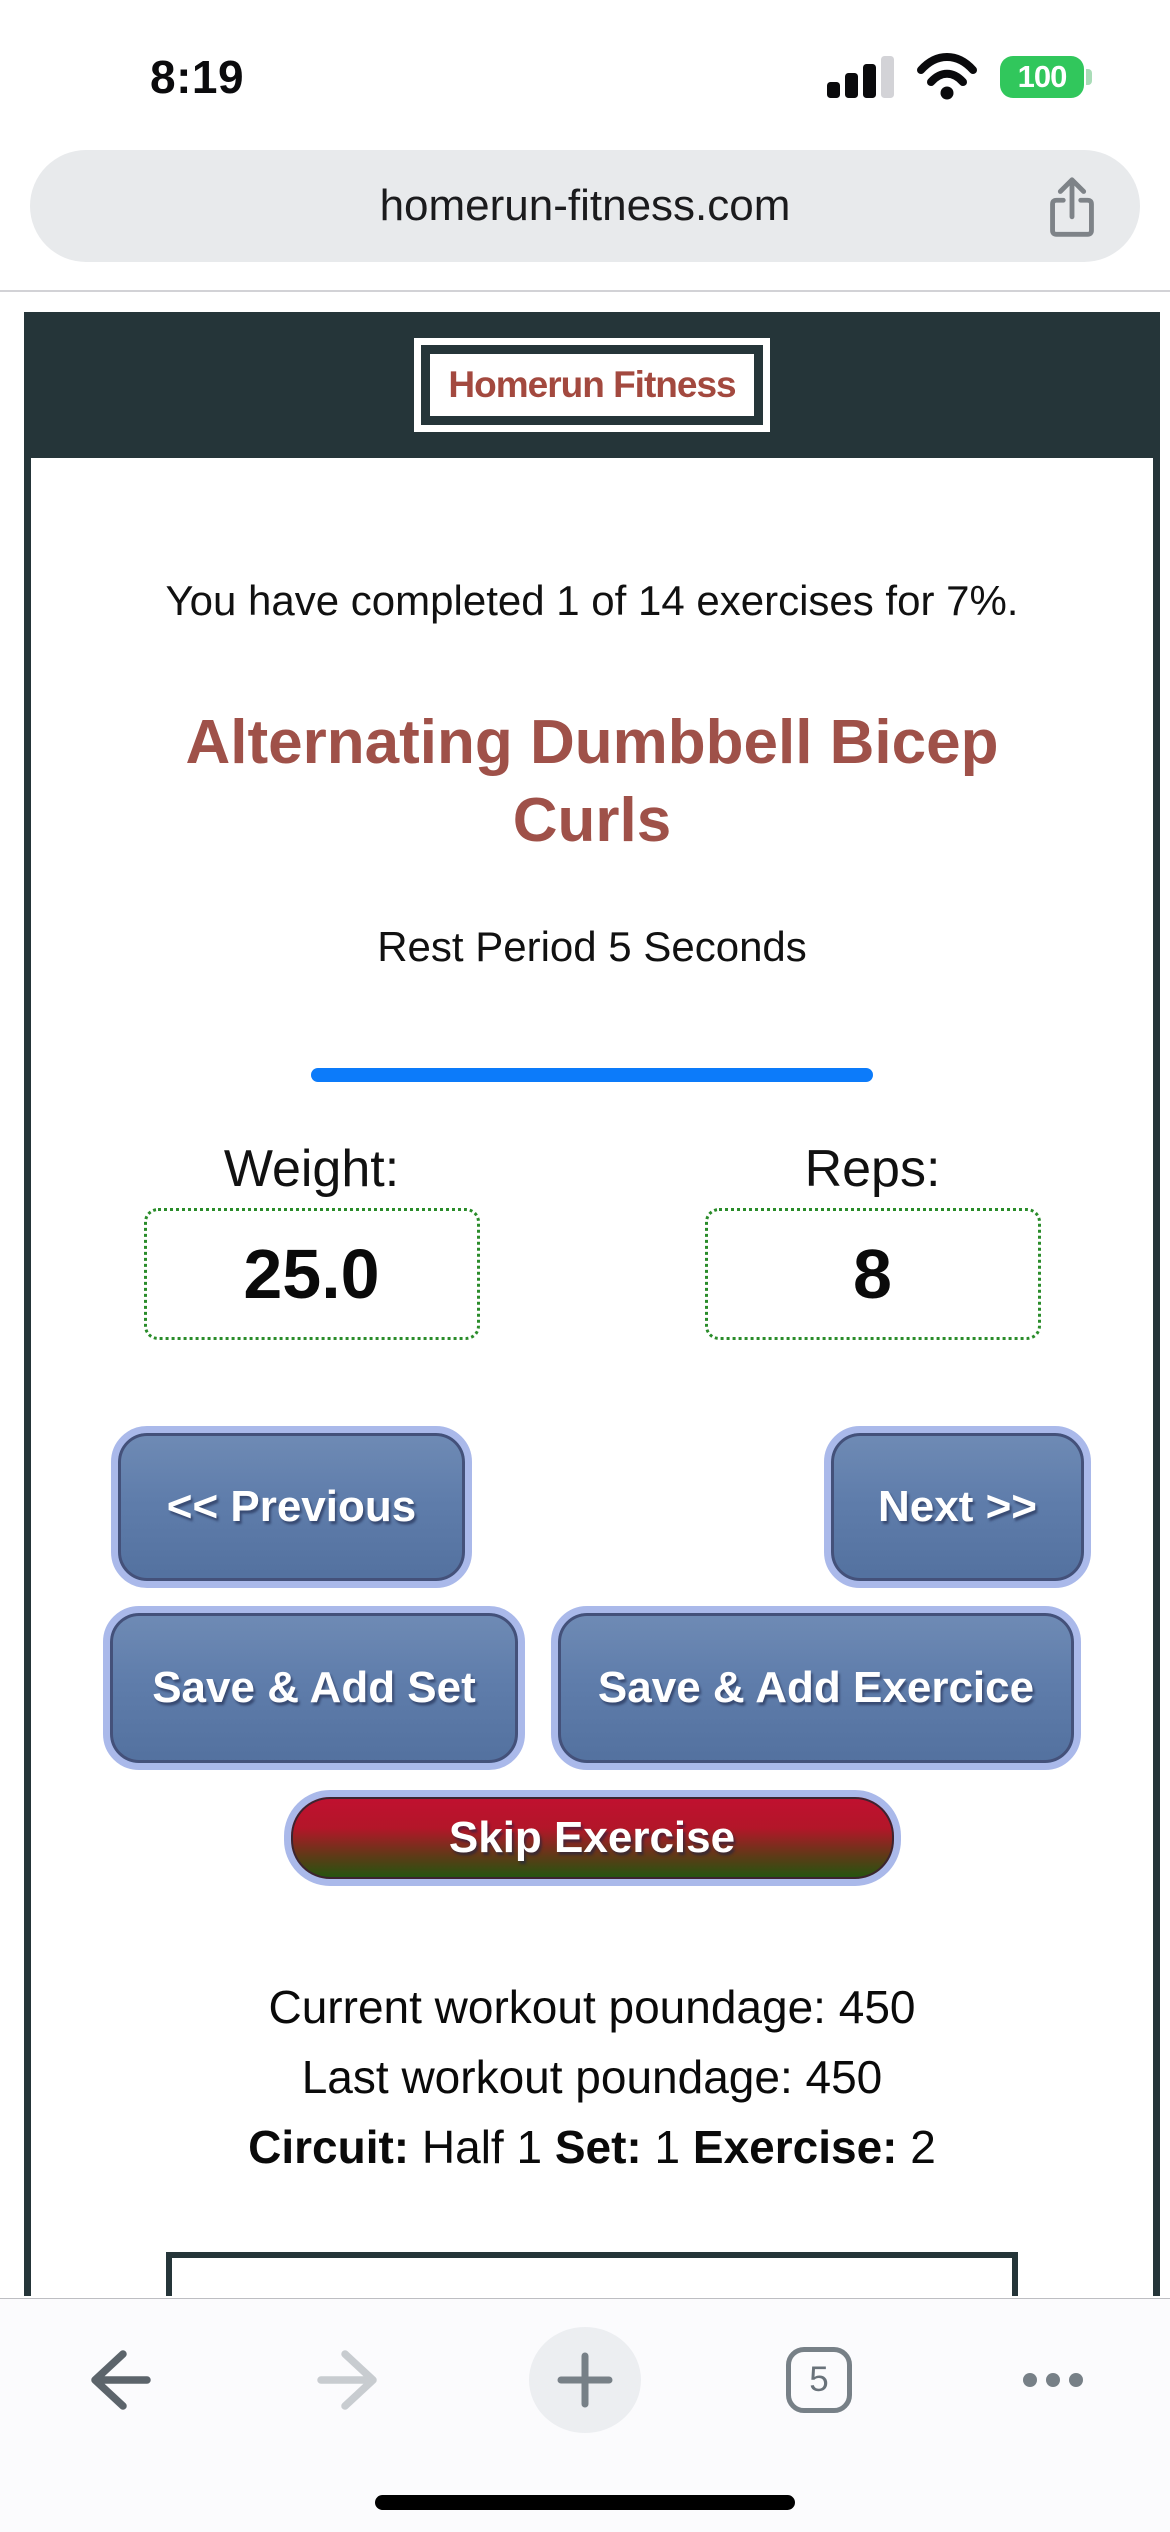 Image resolution: width=1170 pixels, height=2532 pixels. Describe the element at coordinates (117, 2380) in the screenshot. I see `back-icon` at that location.